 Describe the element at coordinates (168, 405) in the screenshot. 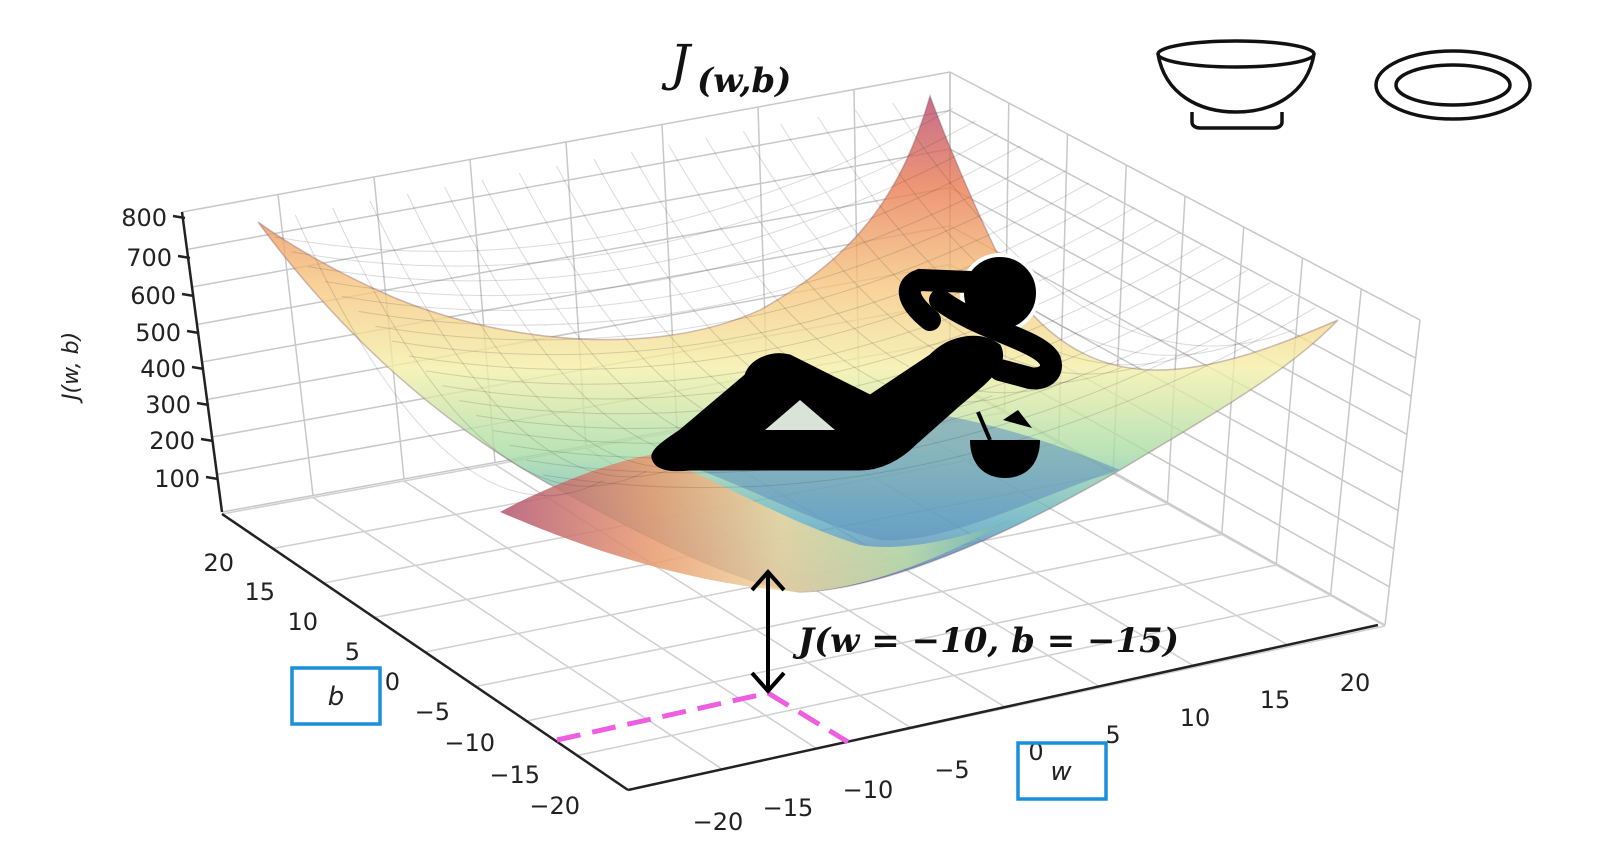

I see `z-tick-label: 300` at that location.